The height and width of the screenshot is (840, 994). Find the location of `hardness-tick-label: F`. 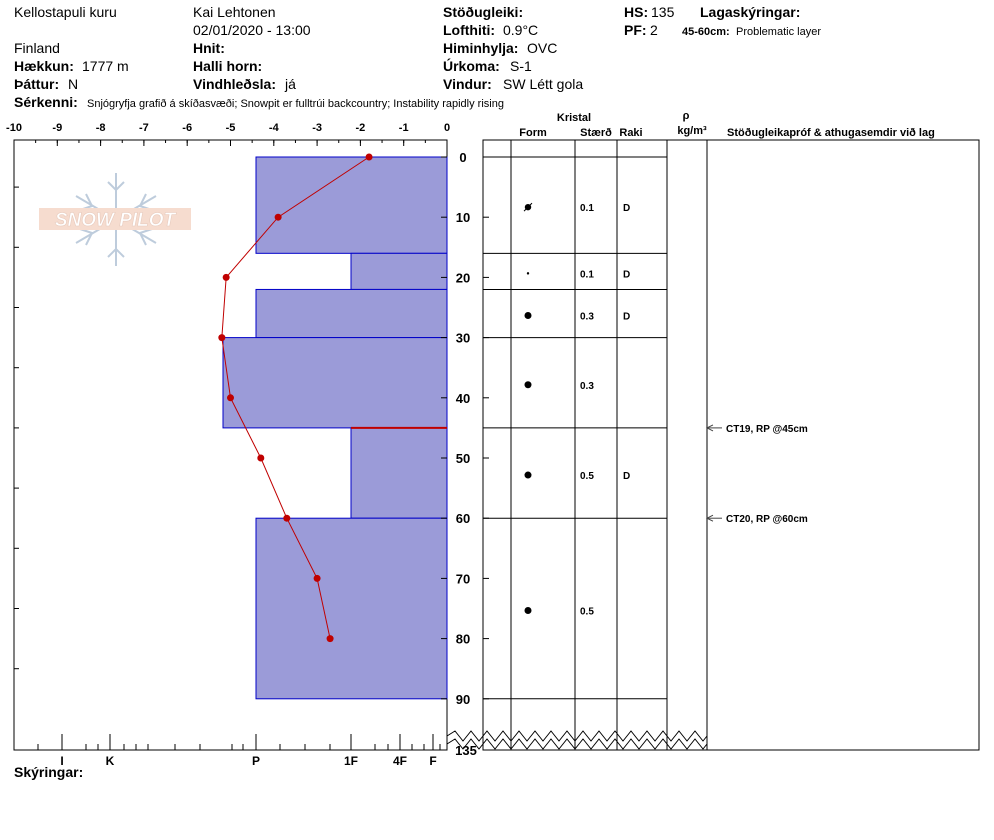

hardness-tick-label: F is located at coordinates (432, 761).